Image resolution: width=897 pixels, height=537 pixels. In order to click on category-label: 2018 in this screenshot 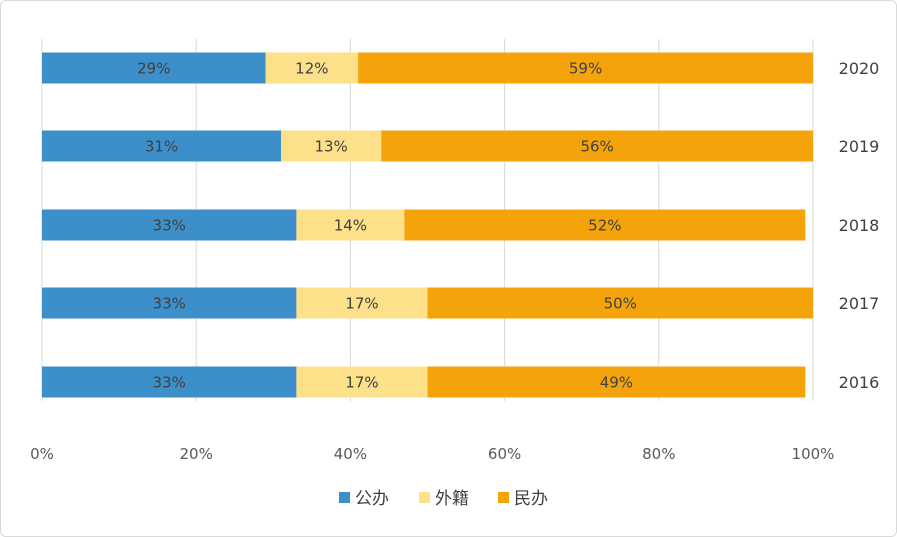, I will do `click(859, 225)`.